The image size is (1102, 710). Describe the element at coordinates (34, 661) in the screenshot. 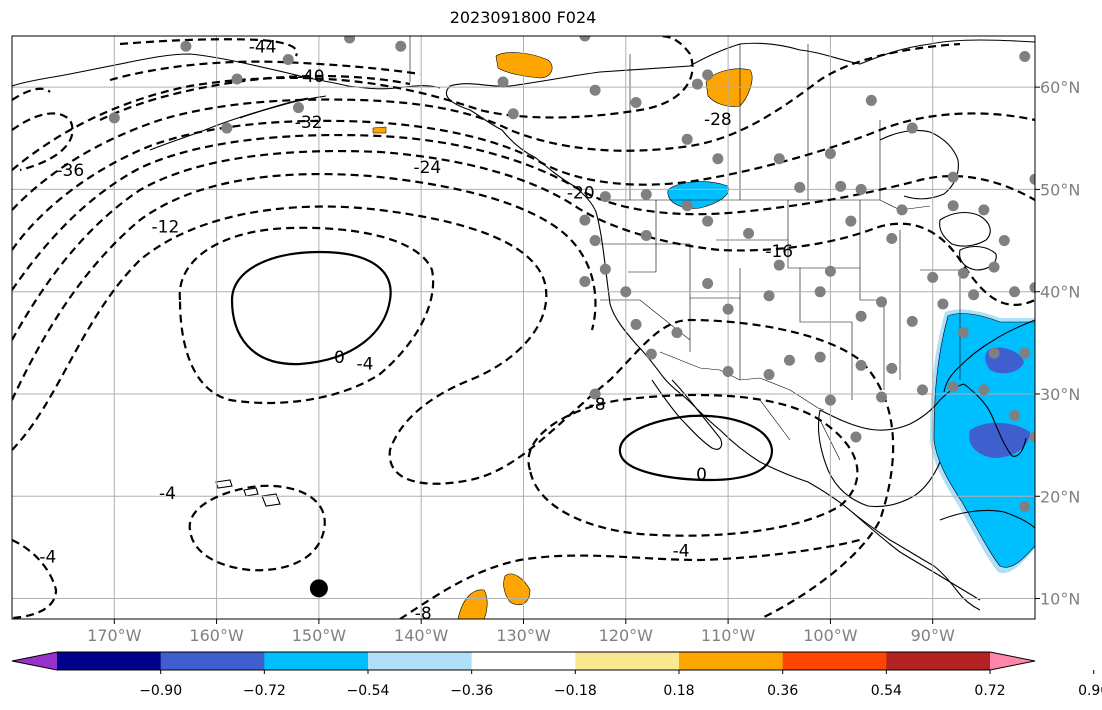

I see `colorbar-extend-min` at that location.